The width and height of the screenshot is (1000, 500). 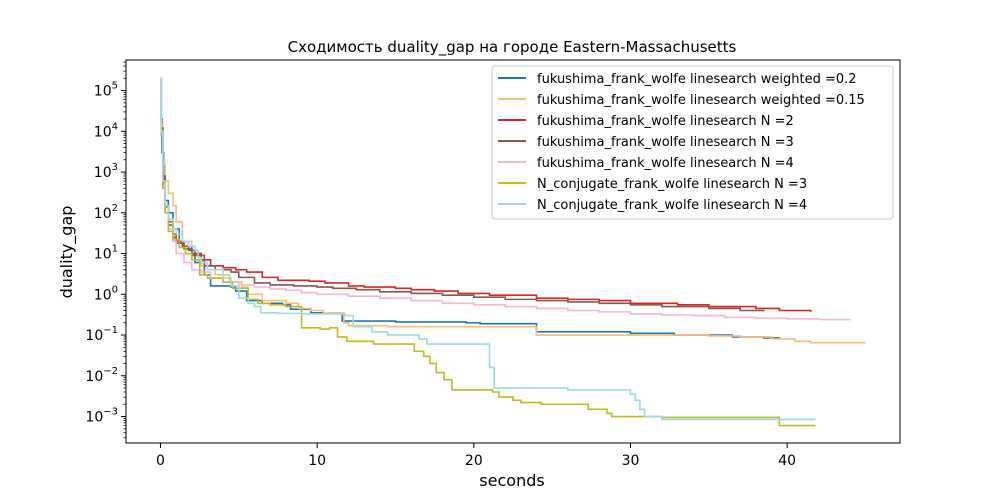 I want to click on y-tick-exponent: −3, so click(x=110, y=412).